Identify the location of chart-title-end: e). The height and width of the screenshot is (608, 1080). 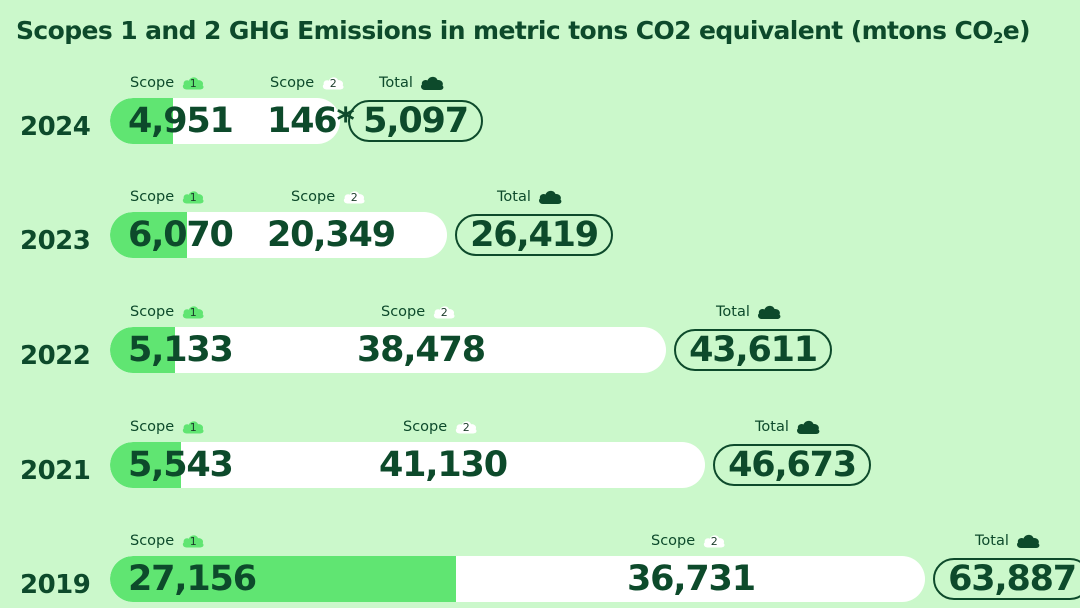
(1016, 30).